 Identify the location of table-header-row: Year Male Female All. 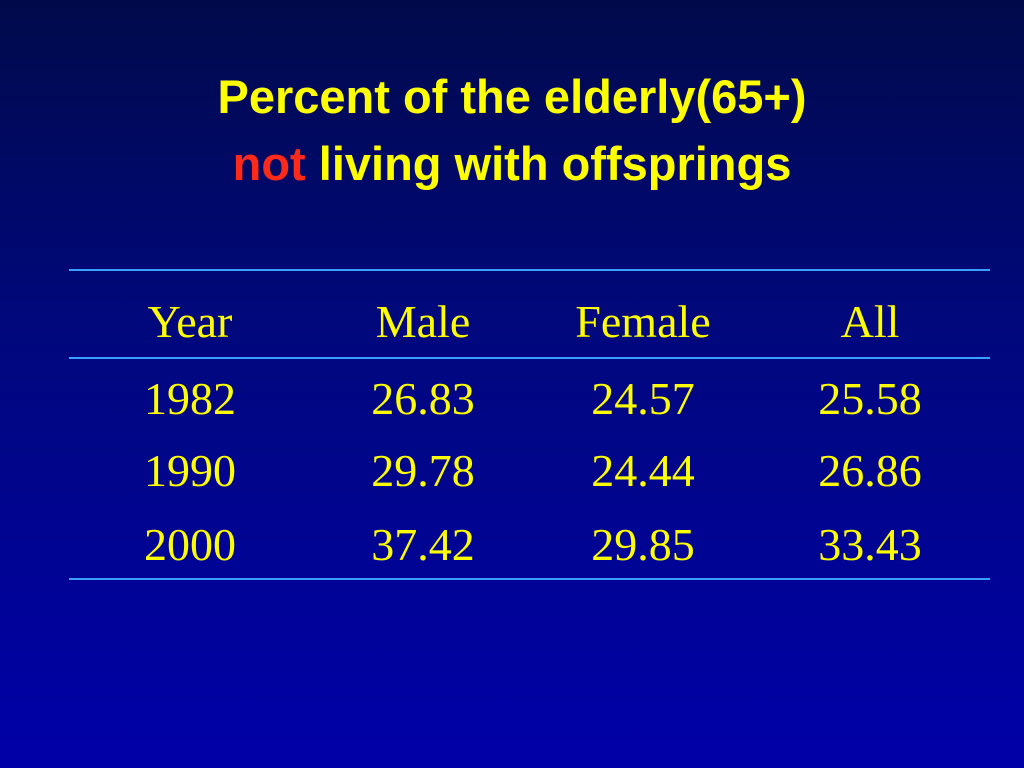
(512, 322).